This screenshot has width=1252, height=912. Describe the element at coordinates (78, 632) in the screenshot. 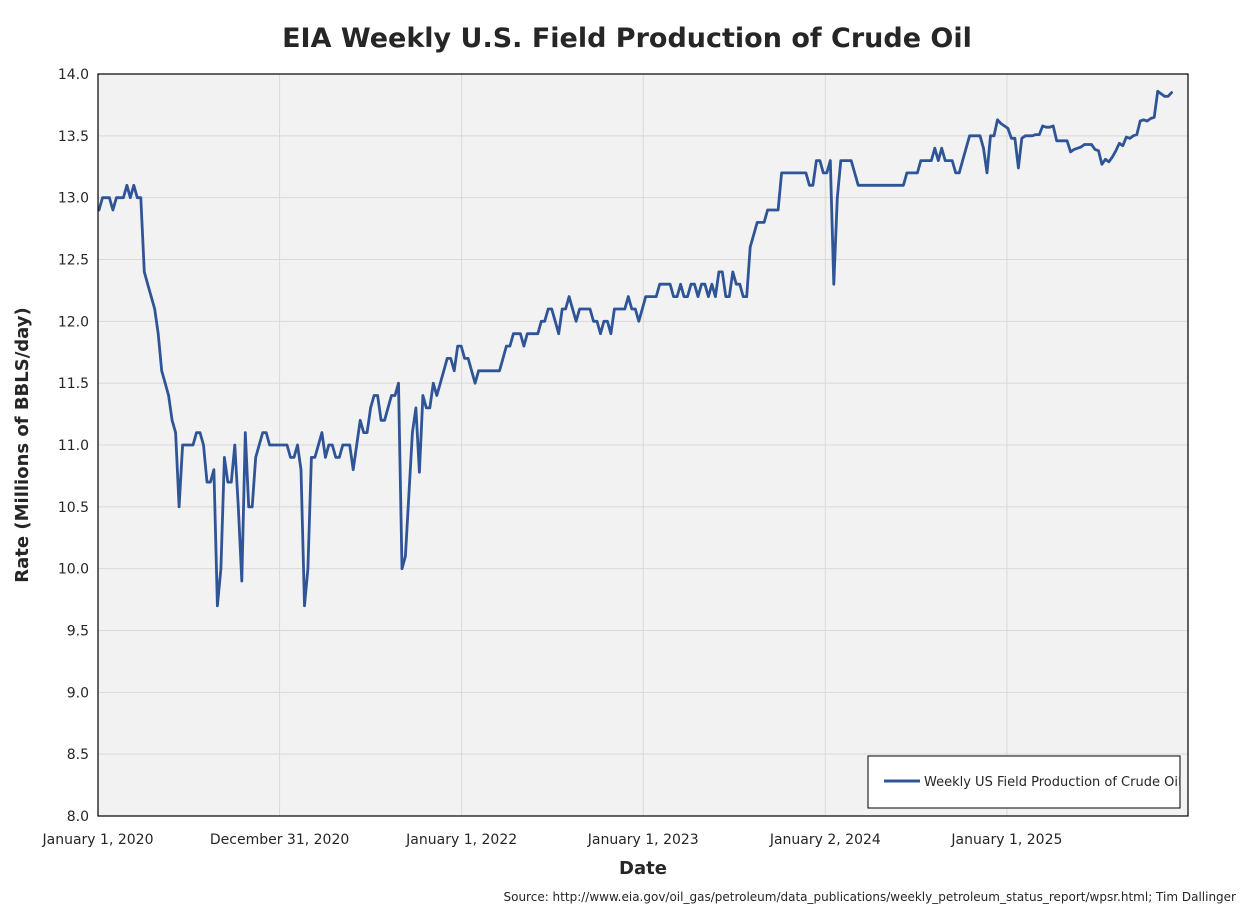

I see `y-tick-label: 9.5` at that location.